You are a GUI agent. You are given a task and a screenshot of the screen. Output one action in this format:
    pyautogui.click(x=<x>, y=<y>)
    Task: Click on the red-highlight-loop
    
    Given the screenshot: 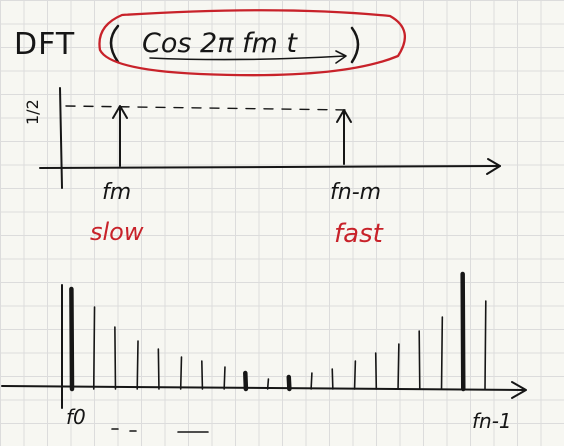 What is the action you would take?
    pyautogui.click(x=252, y=43)
    